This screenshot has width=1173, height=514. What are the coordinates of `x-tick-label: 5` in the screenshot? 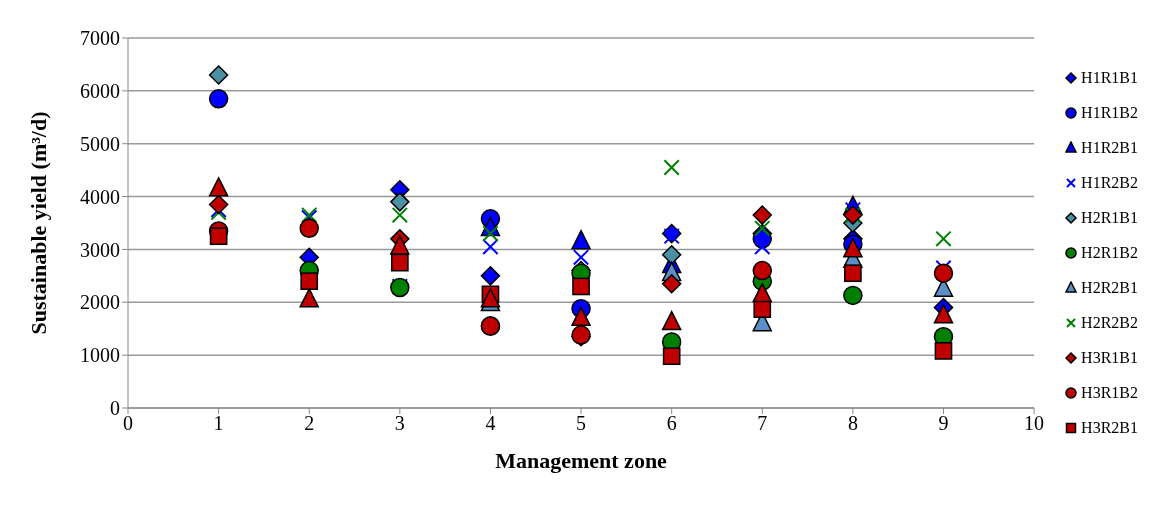 It's located at (581, 423).